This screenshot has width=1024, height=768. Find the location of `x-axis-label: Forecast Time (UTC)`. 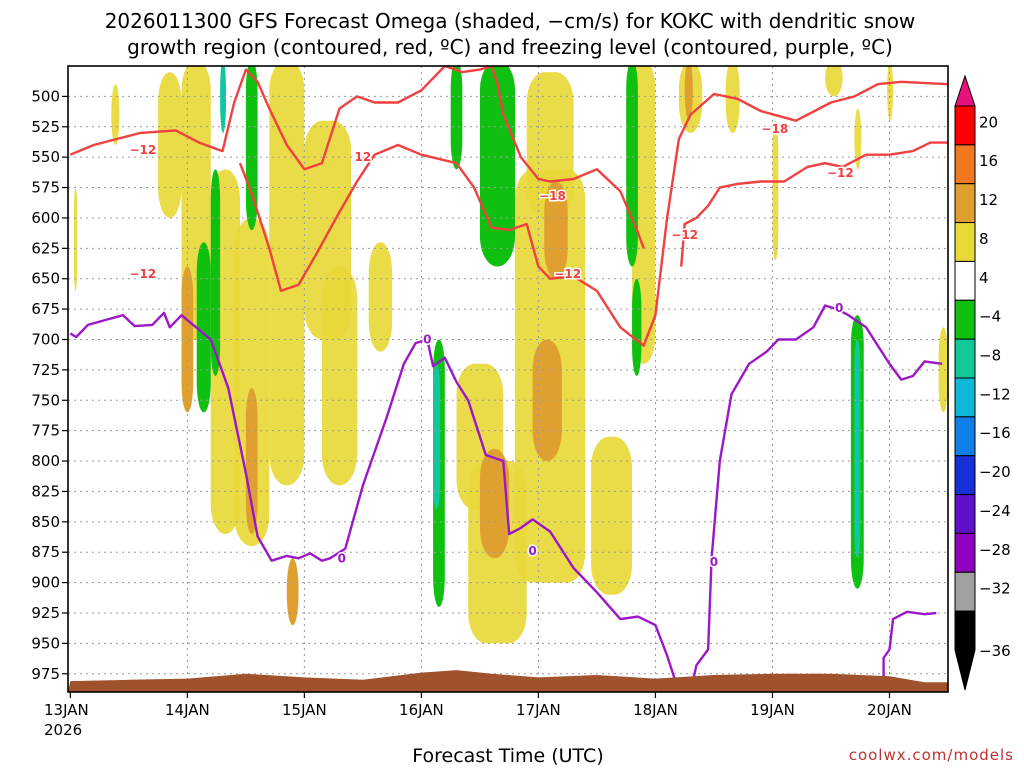

x-axis-label: Forecast Time (UTC) is located at coordinates (507, 756).